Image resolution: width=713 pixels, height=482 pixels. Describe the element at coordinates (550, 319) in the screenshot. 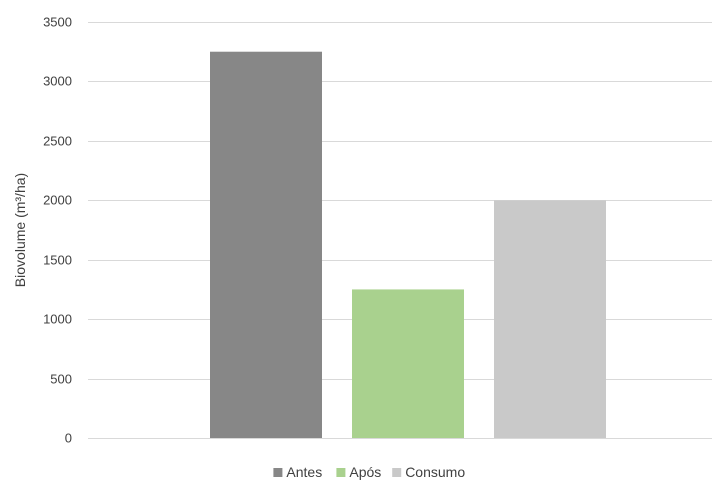

I see `bar-consumo` at that location.